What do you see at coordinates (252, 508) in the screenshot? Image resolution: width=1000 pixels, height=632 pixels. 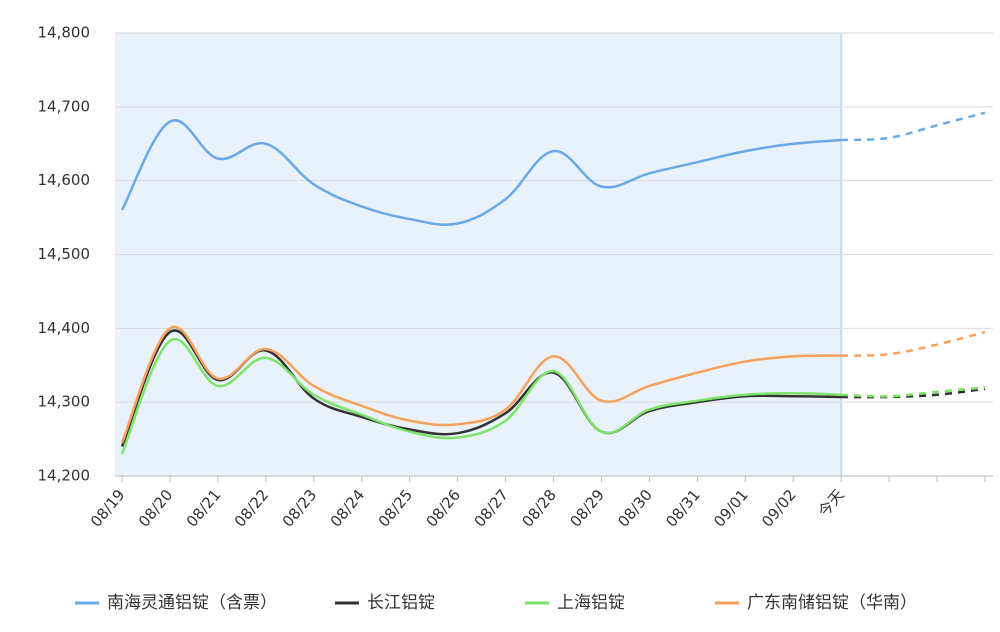 I see `x-tick-label: 08/22` at bounding box center [252, 508].